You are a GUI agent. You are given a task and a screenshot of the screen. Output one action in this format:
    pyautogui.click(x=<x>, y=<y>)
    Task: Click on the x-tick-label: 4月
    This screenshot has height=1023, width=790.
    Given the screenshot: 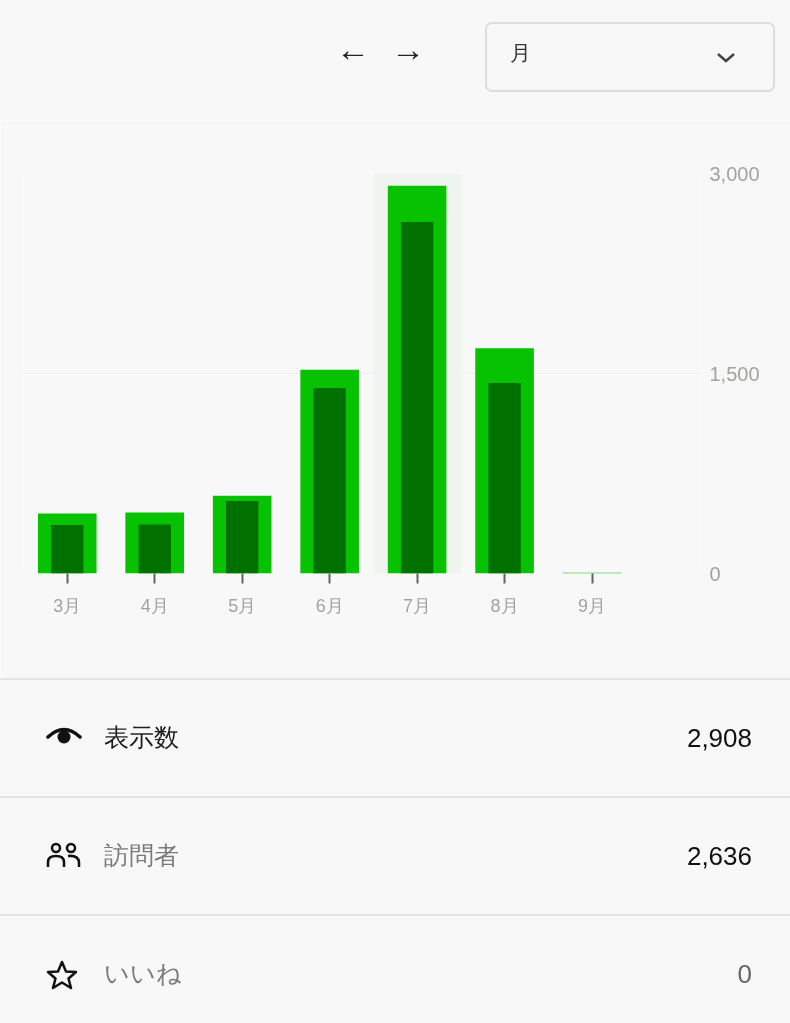 What is the action you would take?
    pyautogui.click(x=154, y=605)
    